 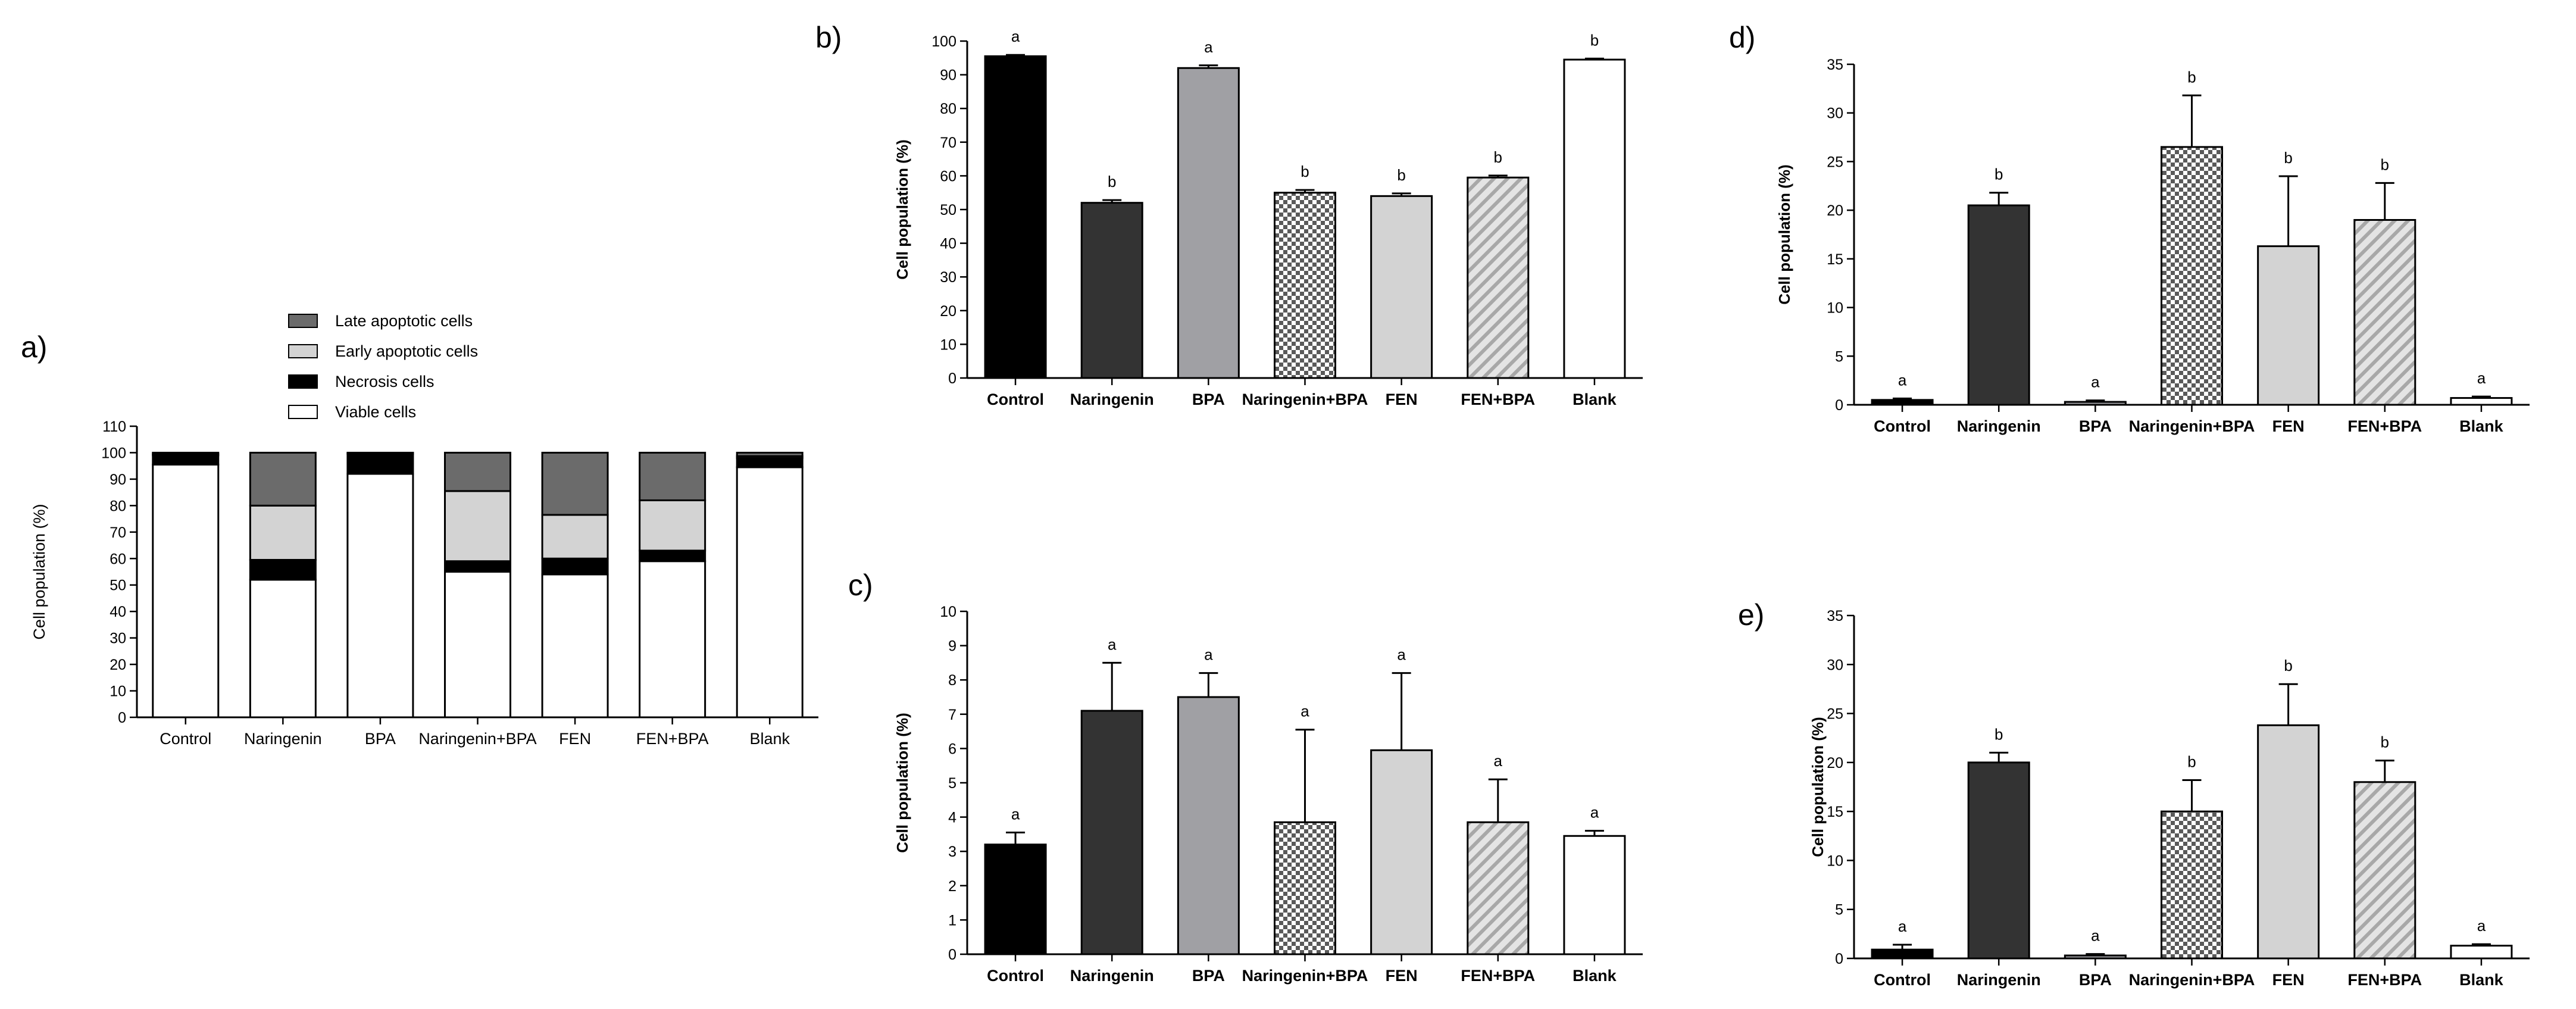 I want to click on y-tick-label: 9, so click(x=952, y=646).